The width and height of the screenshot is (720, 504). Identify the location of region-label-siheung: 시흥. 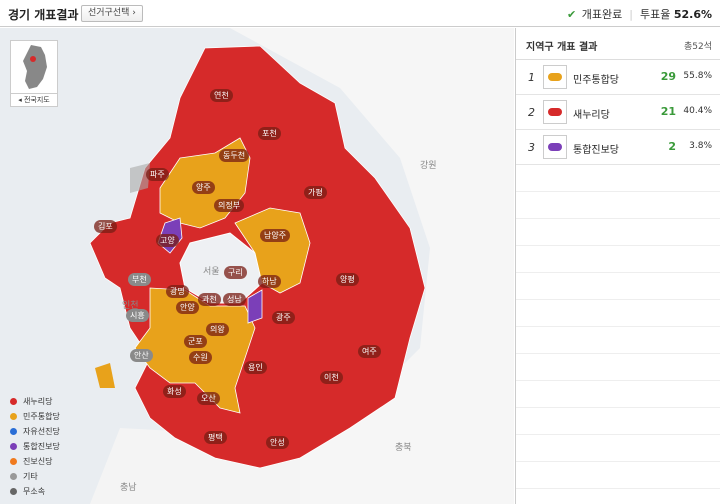
(137, 315).